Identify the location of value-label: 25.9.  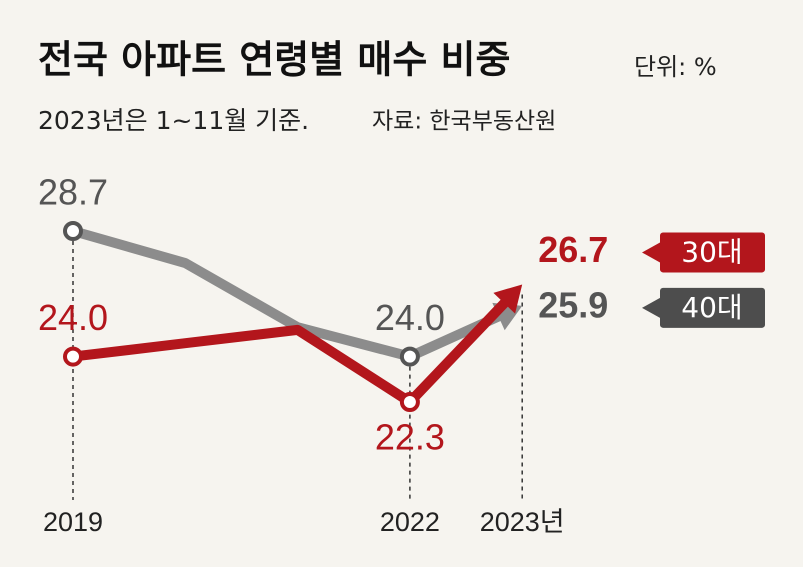
(573, 304).